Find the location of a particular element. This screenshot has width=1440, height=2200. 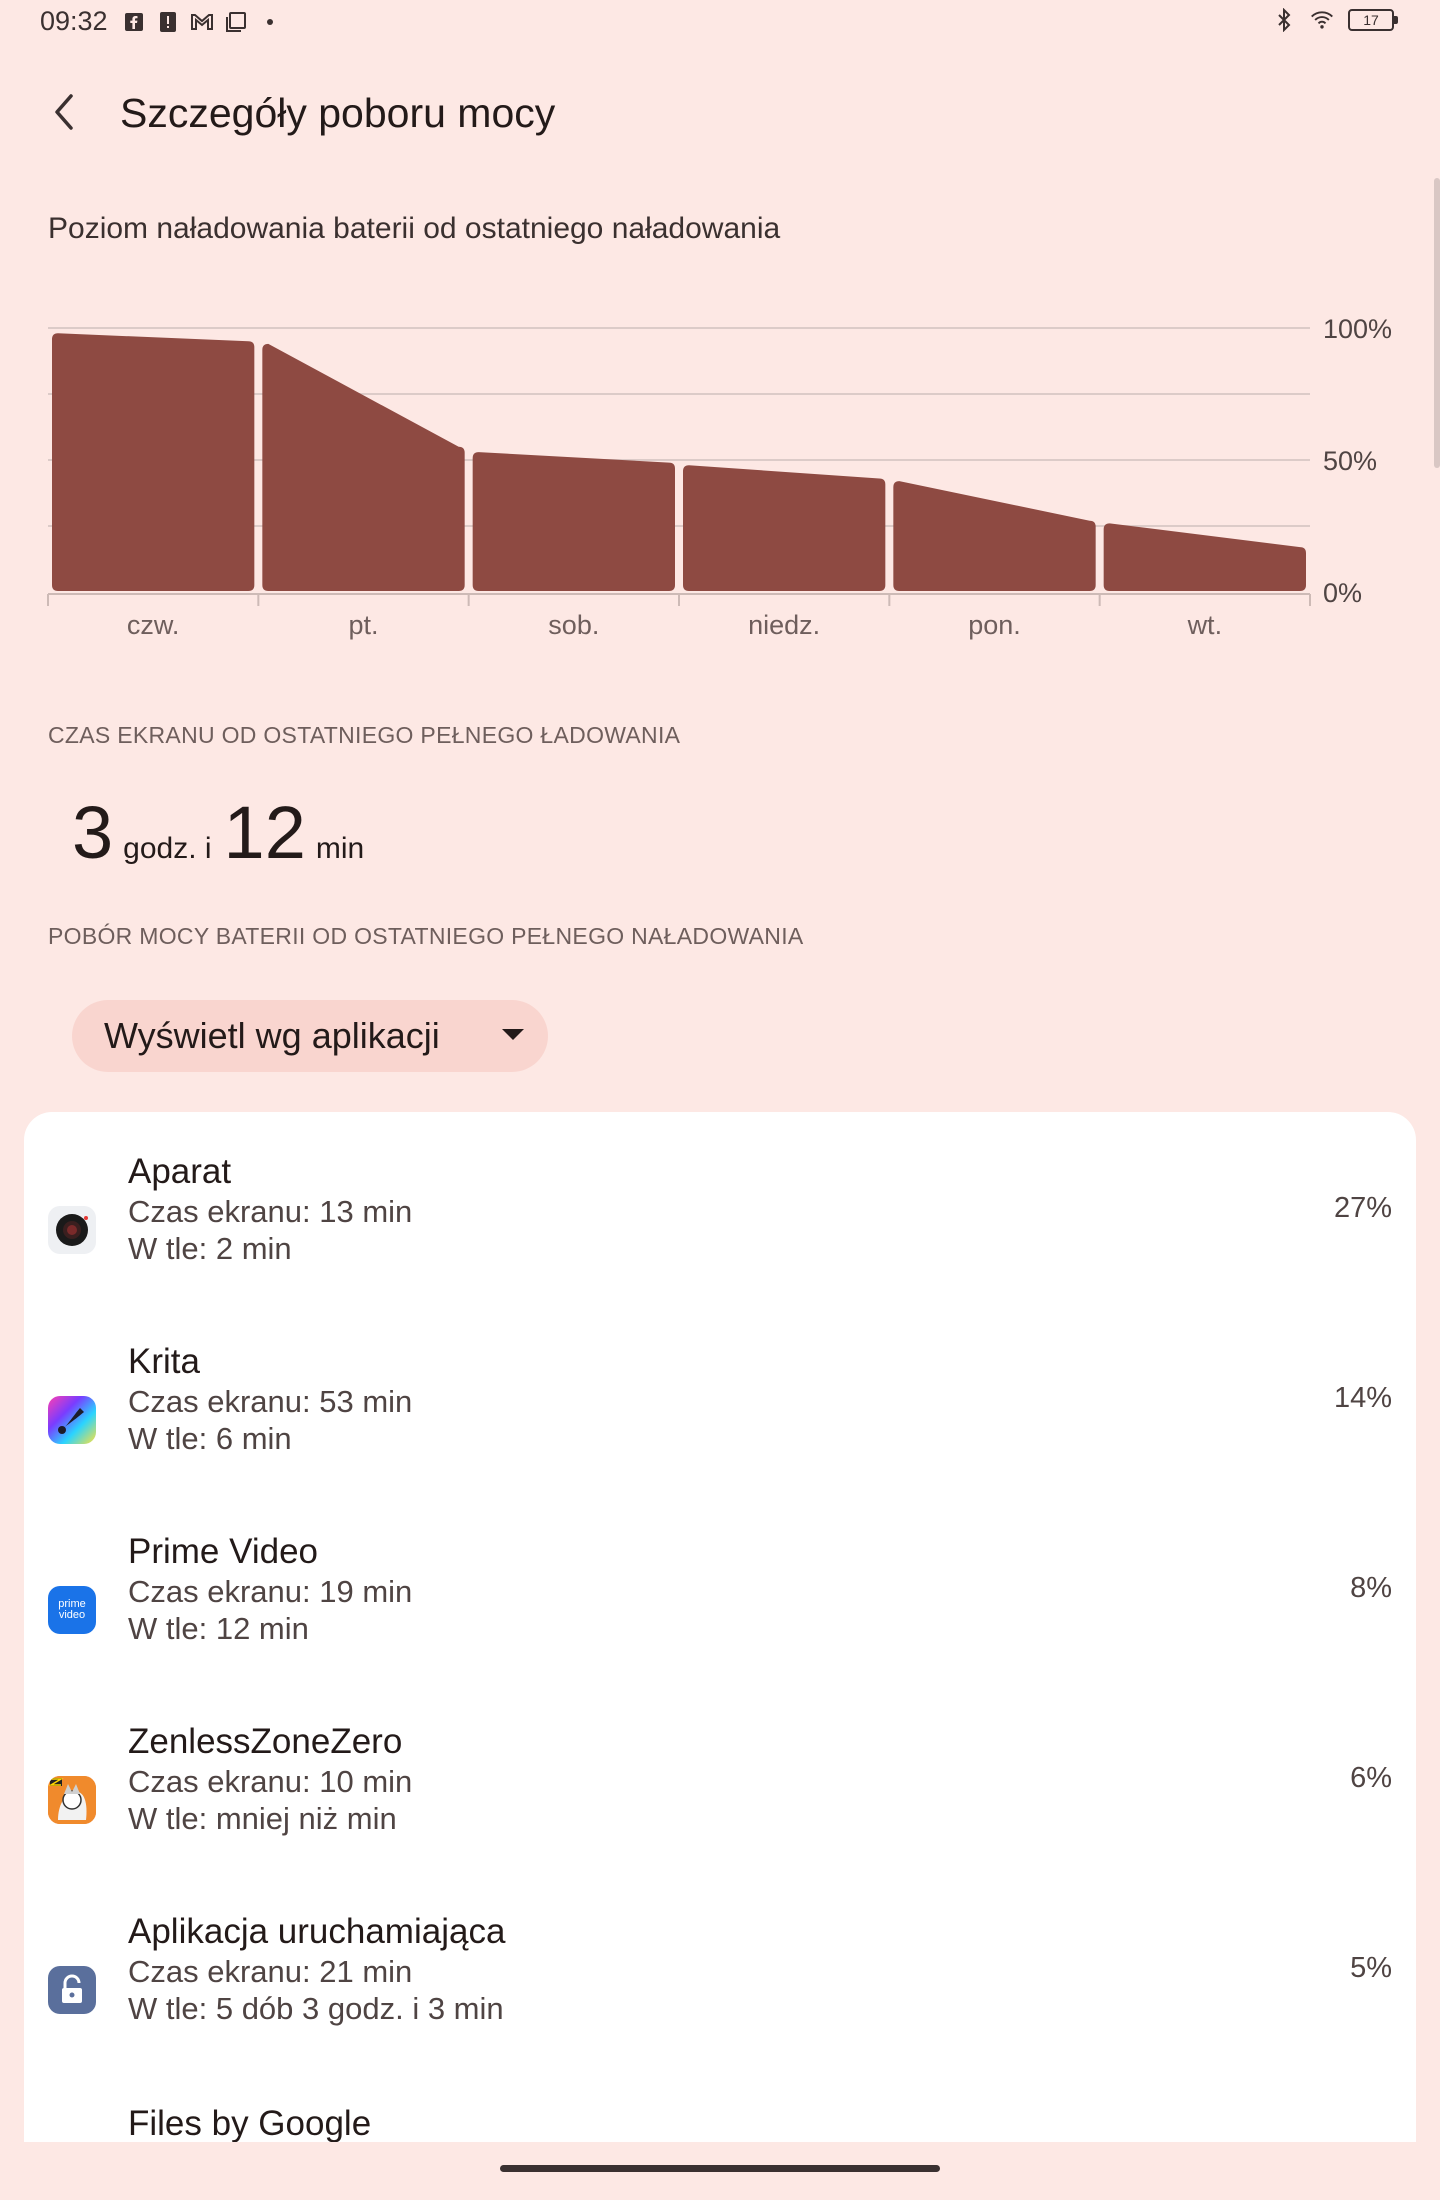

chart-x-tick-label: pon. is located at coordinates (994, 625).